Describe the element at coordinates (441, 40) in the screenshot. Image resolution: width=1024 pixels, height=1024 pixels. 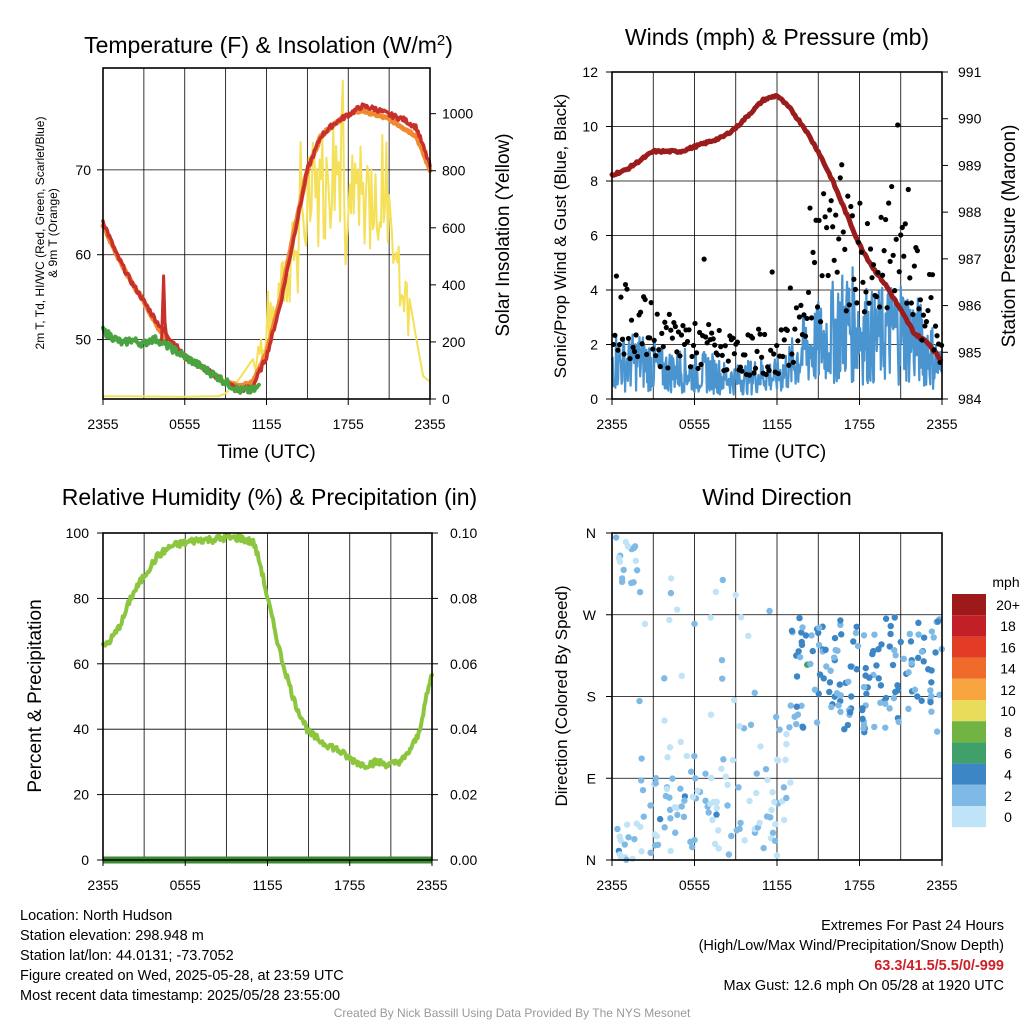
I see `title-superscript: 2` at that location.